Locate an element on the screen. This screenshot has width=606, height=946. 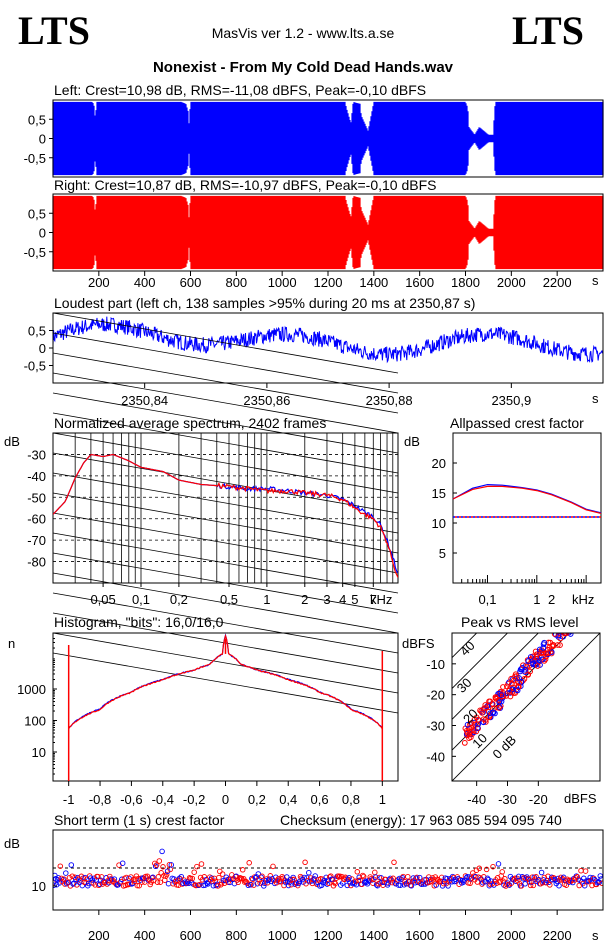
crest-ytick-label: 20 is located at coordinates (439, 463).